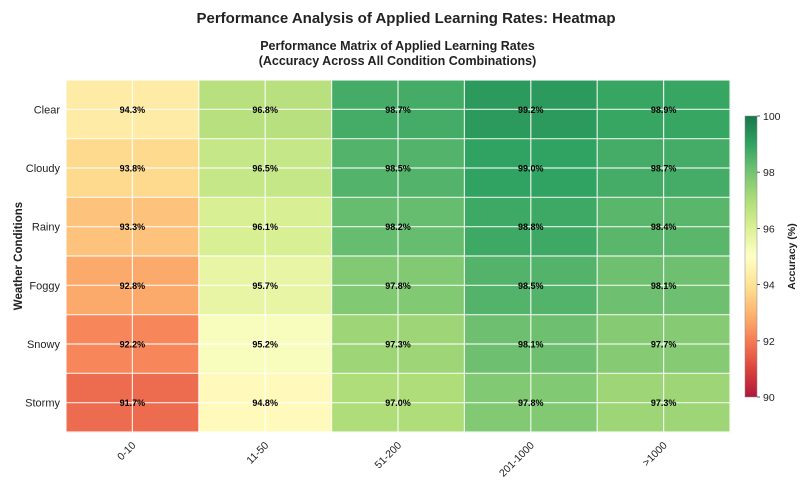  I want to click on cell-value-label: 97.7%, so click(664, 345).